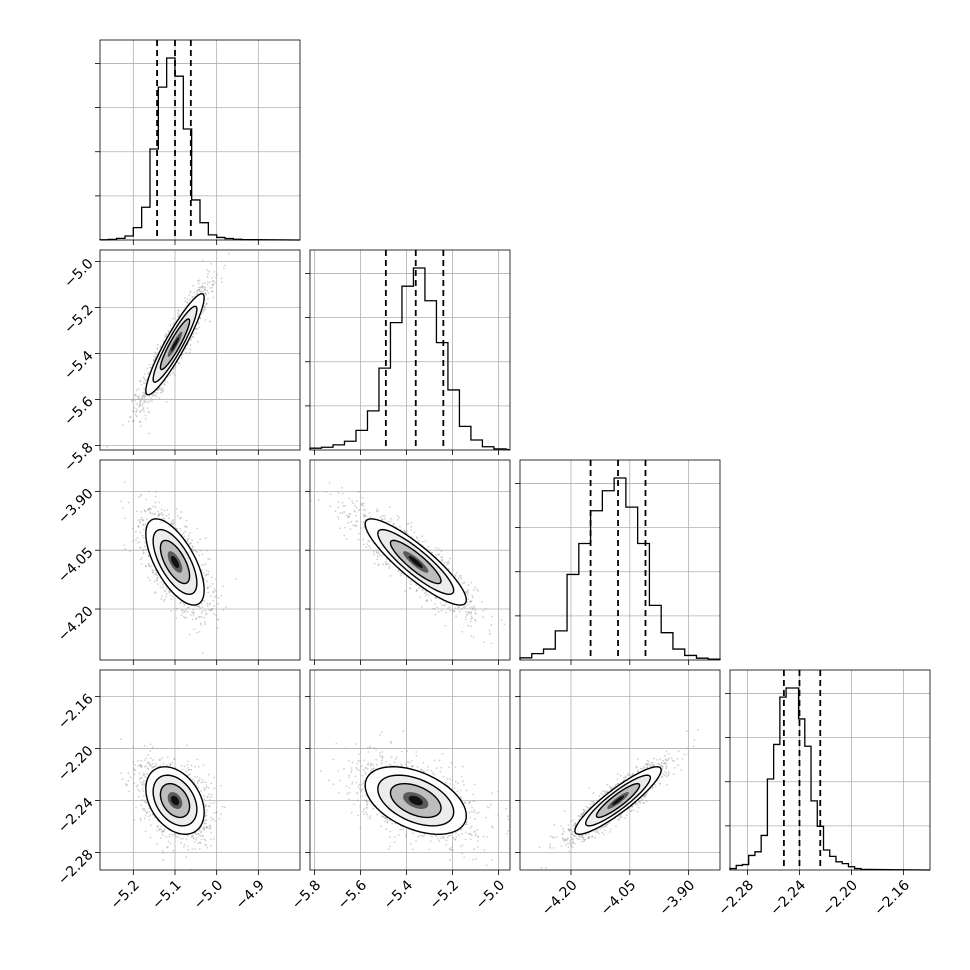  I want to click on x-tick-label: −2.16, so click(892, 898).